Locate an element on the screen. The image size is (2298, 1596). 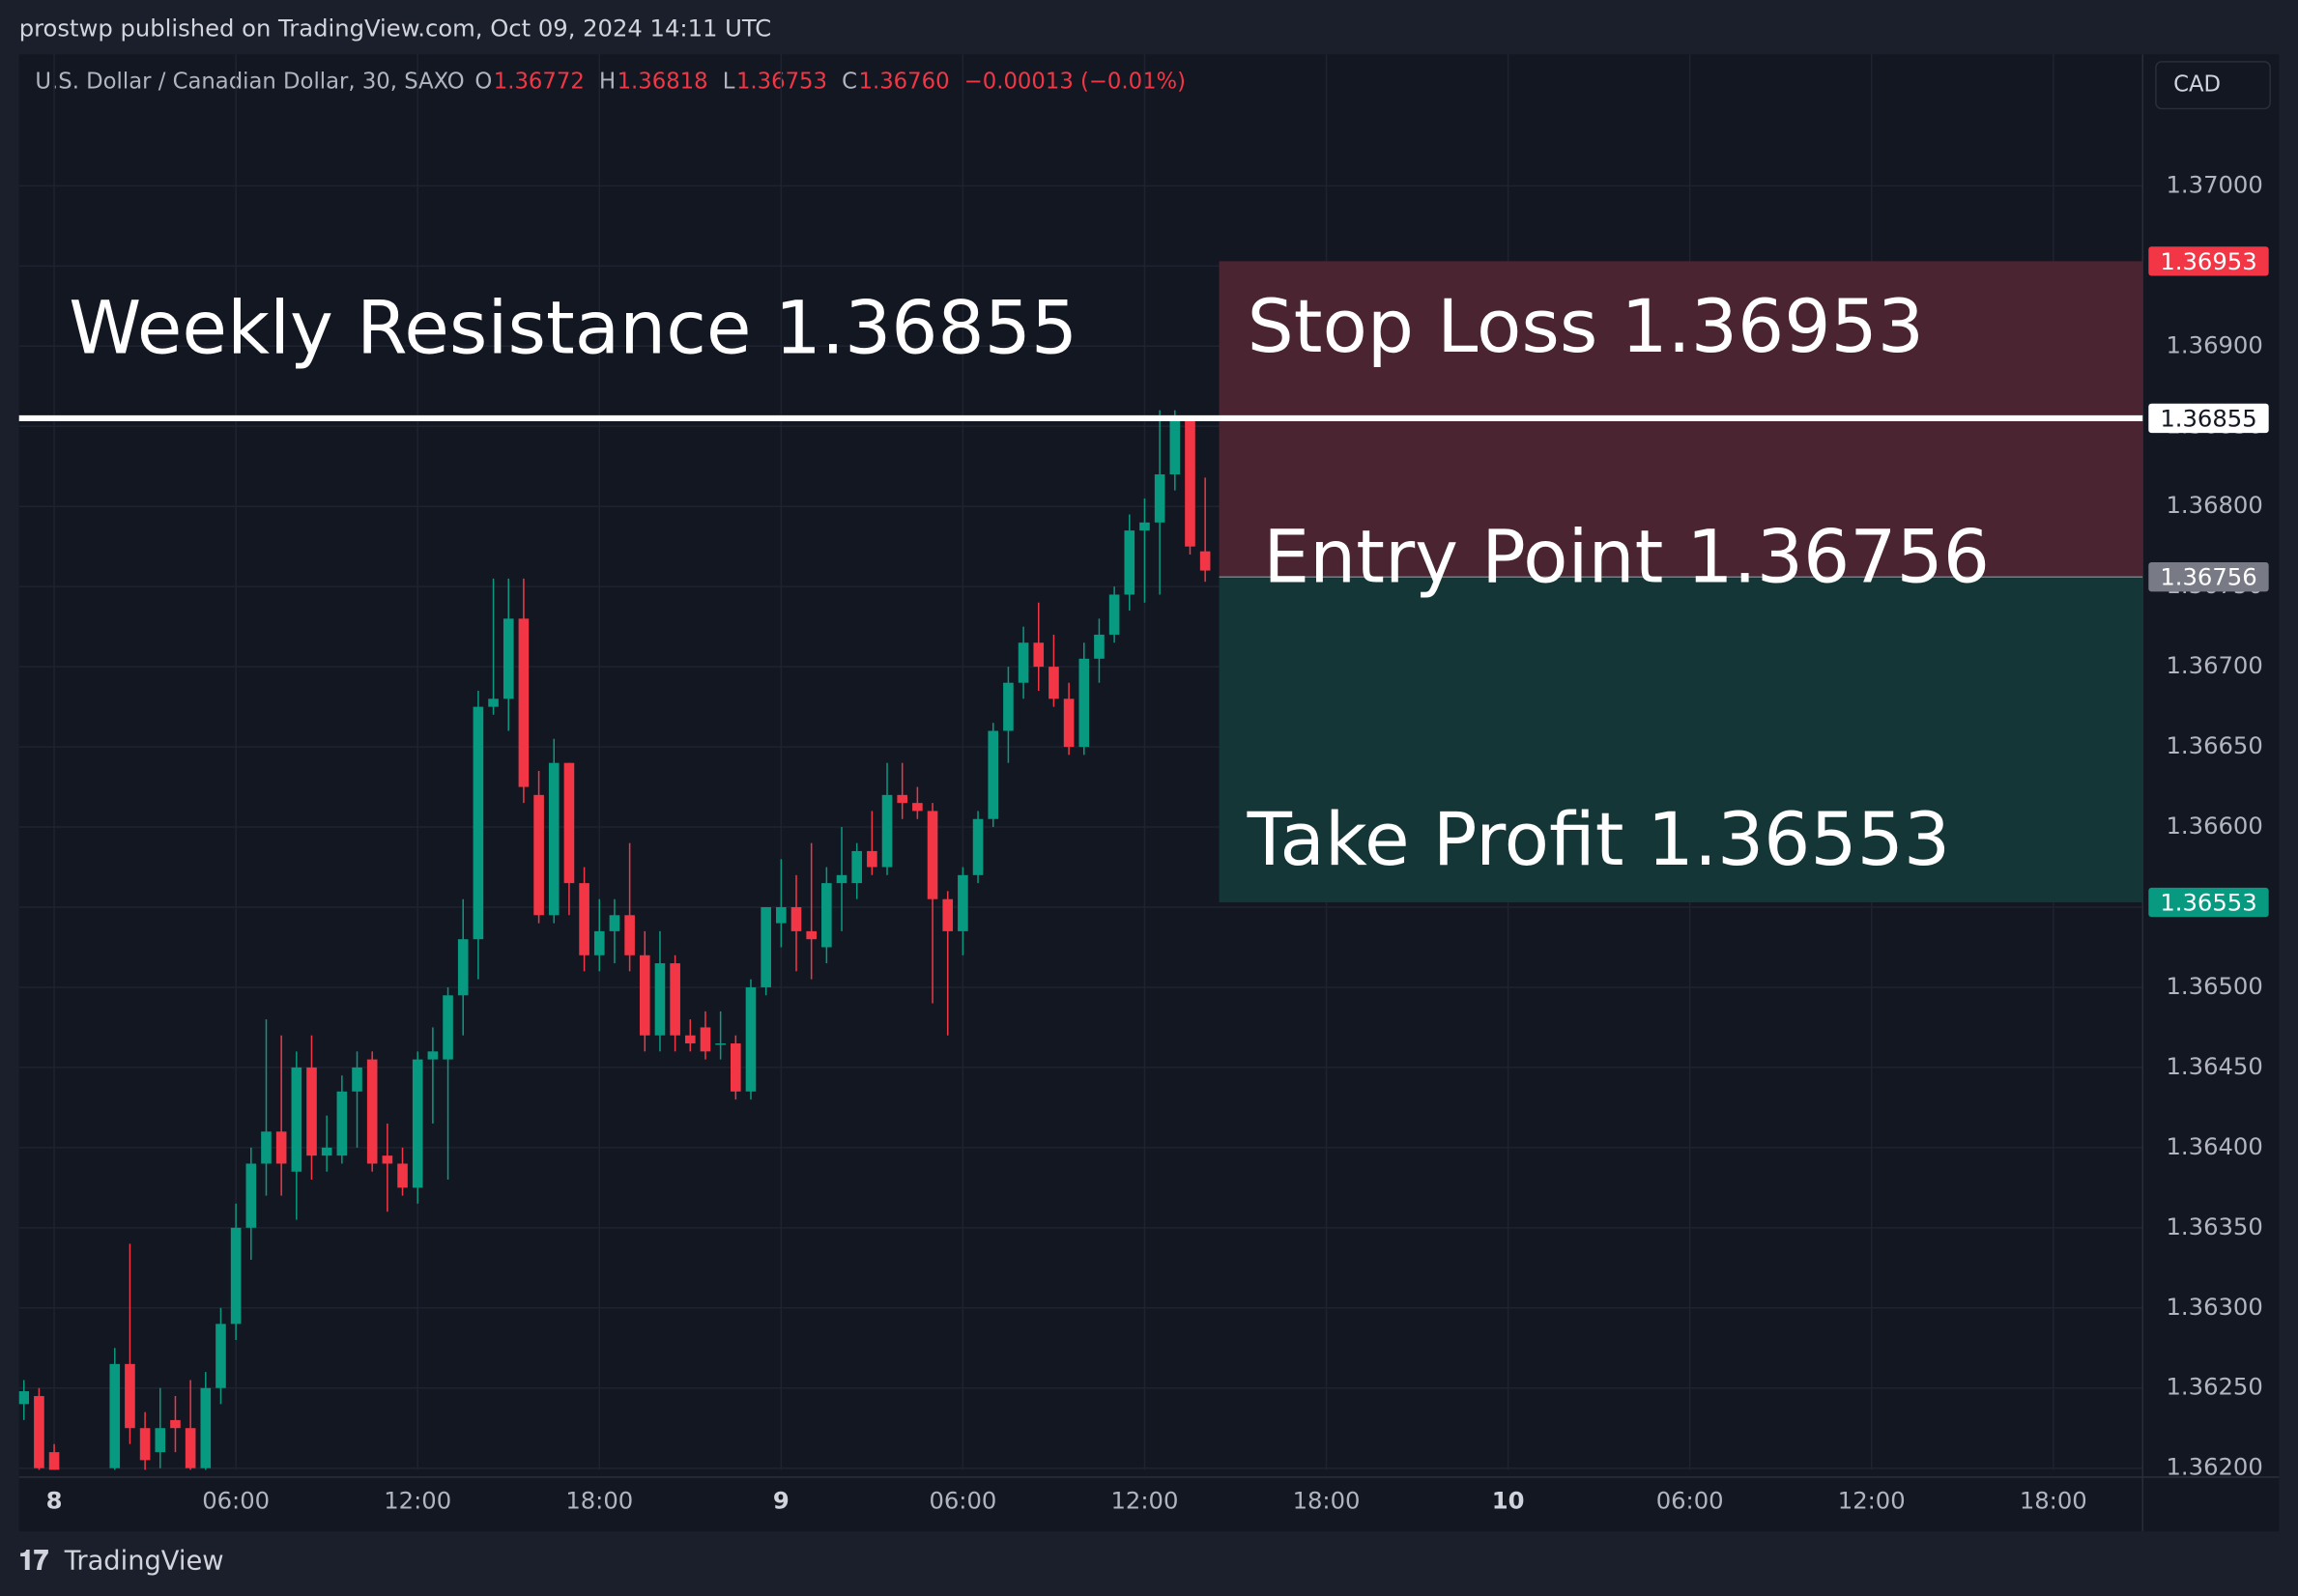
currency-button is located at coordinates (2213, 86).